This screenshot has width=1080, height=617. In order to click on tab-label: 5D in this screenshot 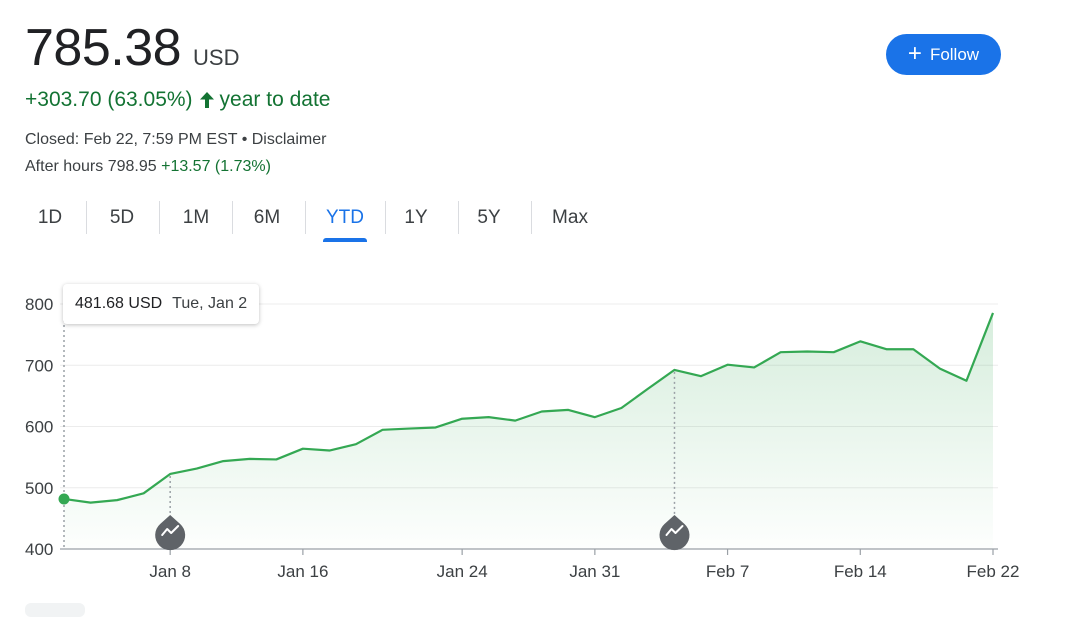, I will do `click(122, 217)`.